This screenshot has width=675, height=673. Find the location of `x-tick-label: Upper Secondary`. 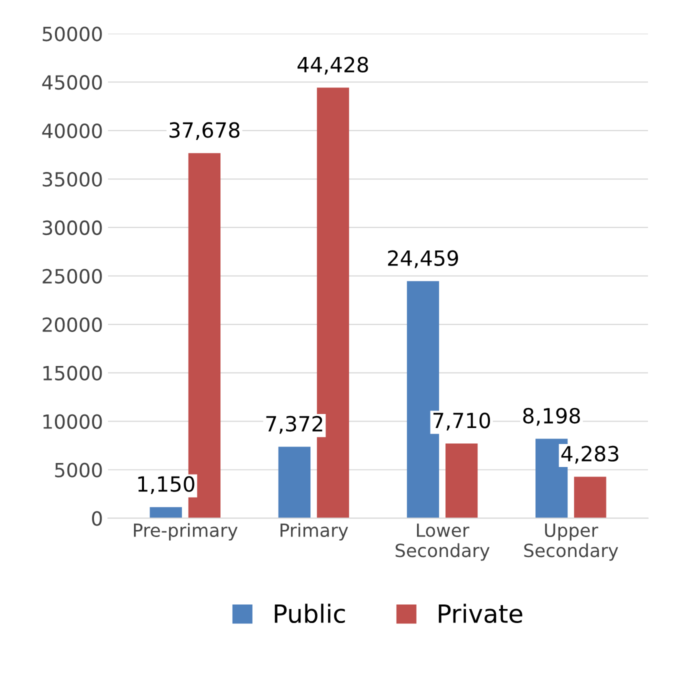

x-tick-label: Upper Secondary is located at coordinates (571, 542).